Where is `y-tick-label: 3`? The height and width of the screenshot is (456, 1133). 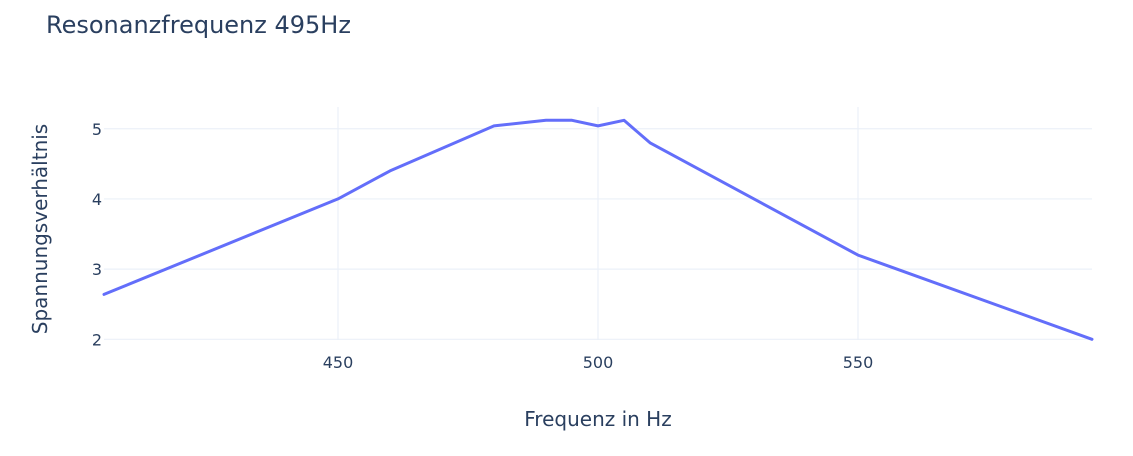
y-tick-label: 3 is located at coordinates (97, 269).